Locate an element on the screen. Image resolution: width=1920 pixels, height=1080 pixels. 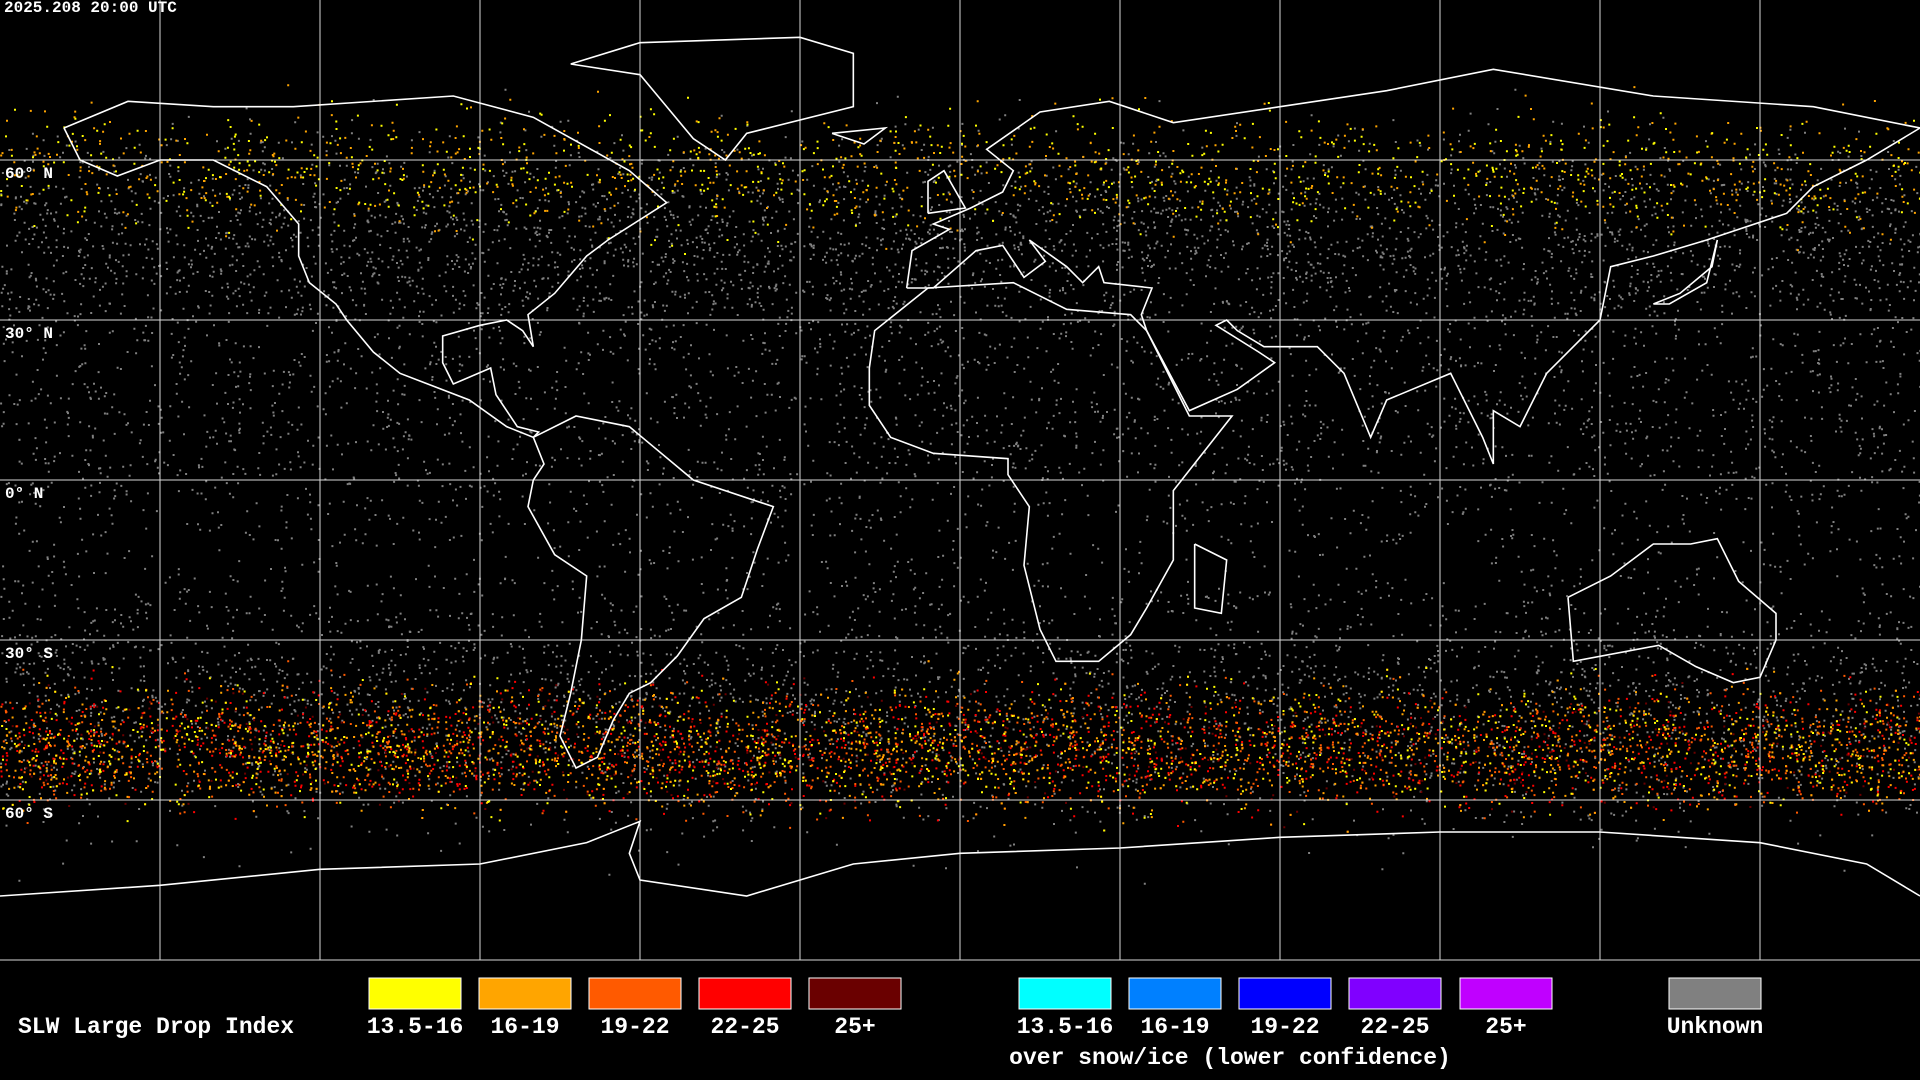
legend-title: SLW Large Drop Index is located at coordinates (156, 1027).